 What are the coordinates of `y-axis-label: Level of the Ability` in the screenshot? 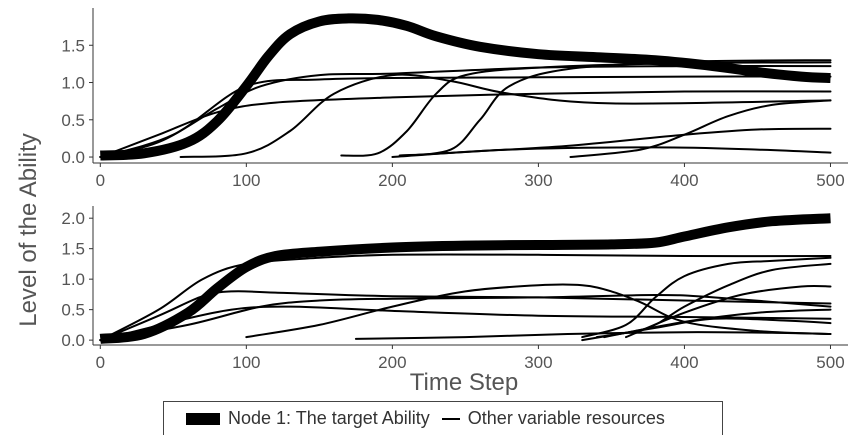 It's located at (28, 229).